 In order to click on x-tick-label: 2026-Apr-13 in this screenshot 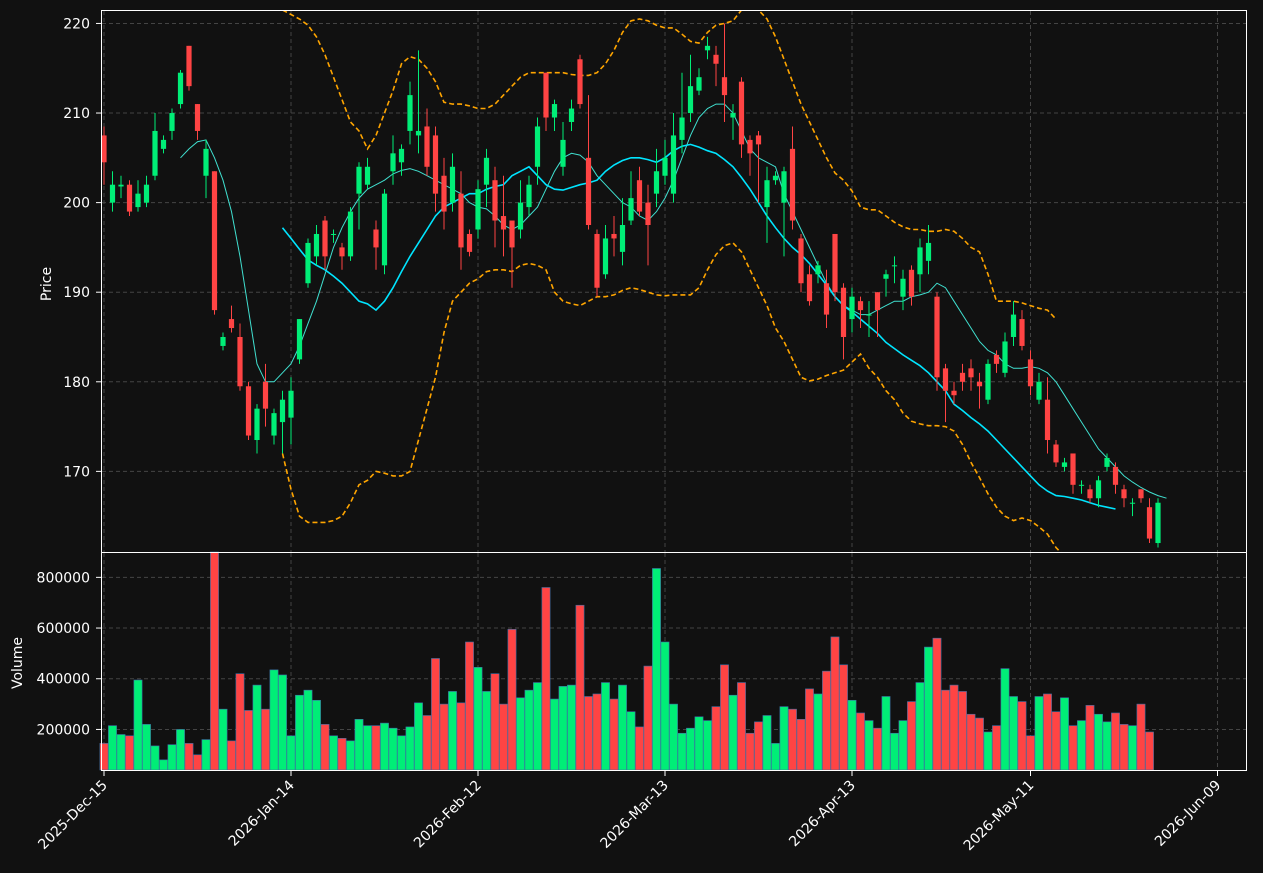, I will do `click(822, 814)`.